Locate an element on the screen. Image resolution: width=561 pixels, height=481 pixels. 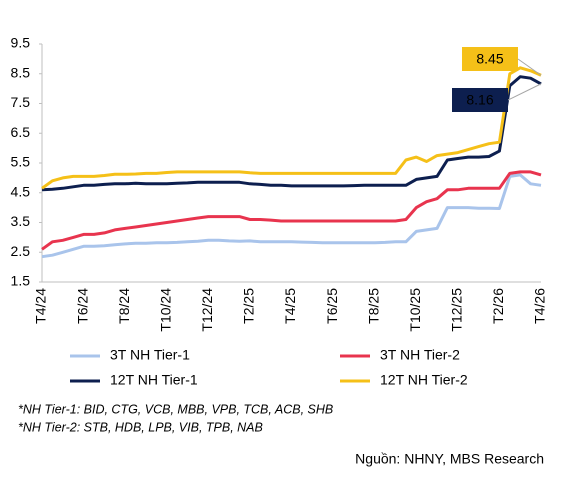
y-tick-label: 7.5 is located at coordinates (21, 102).